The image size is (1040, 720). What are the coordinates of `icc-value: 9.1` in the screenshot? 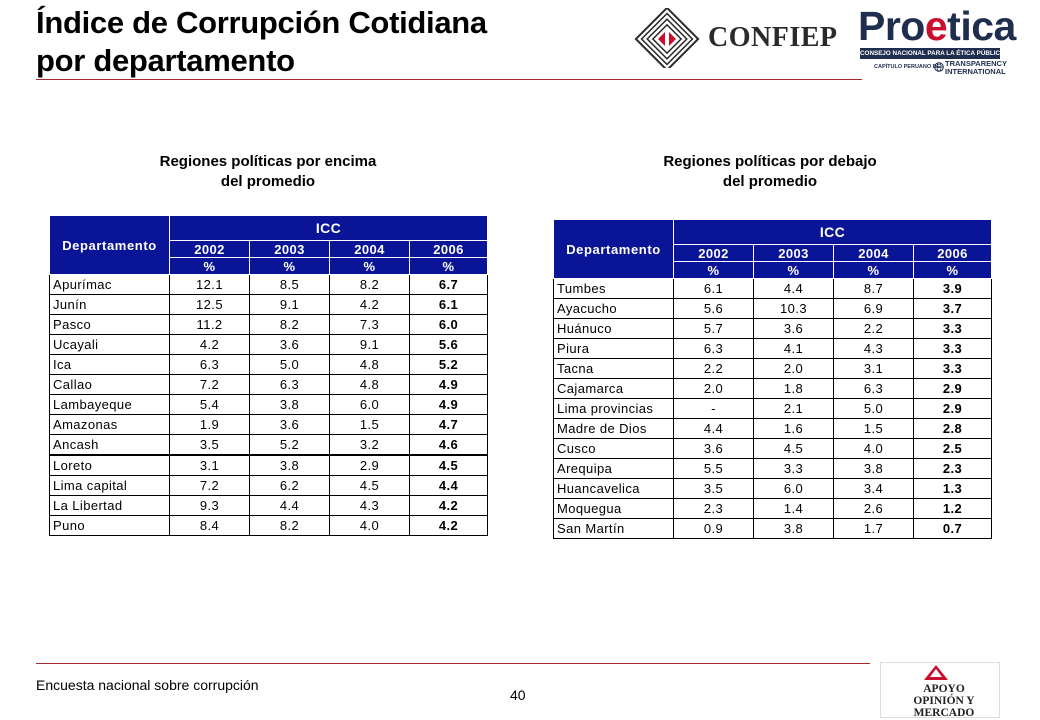 It's located at (369, 344).